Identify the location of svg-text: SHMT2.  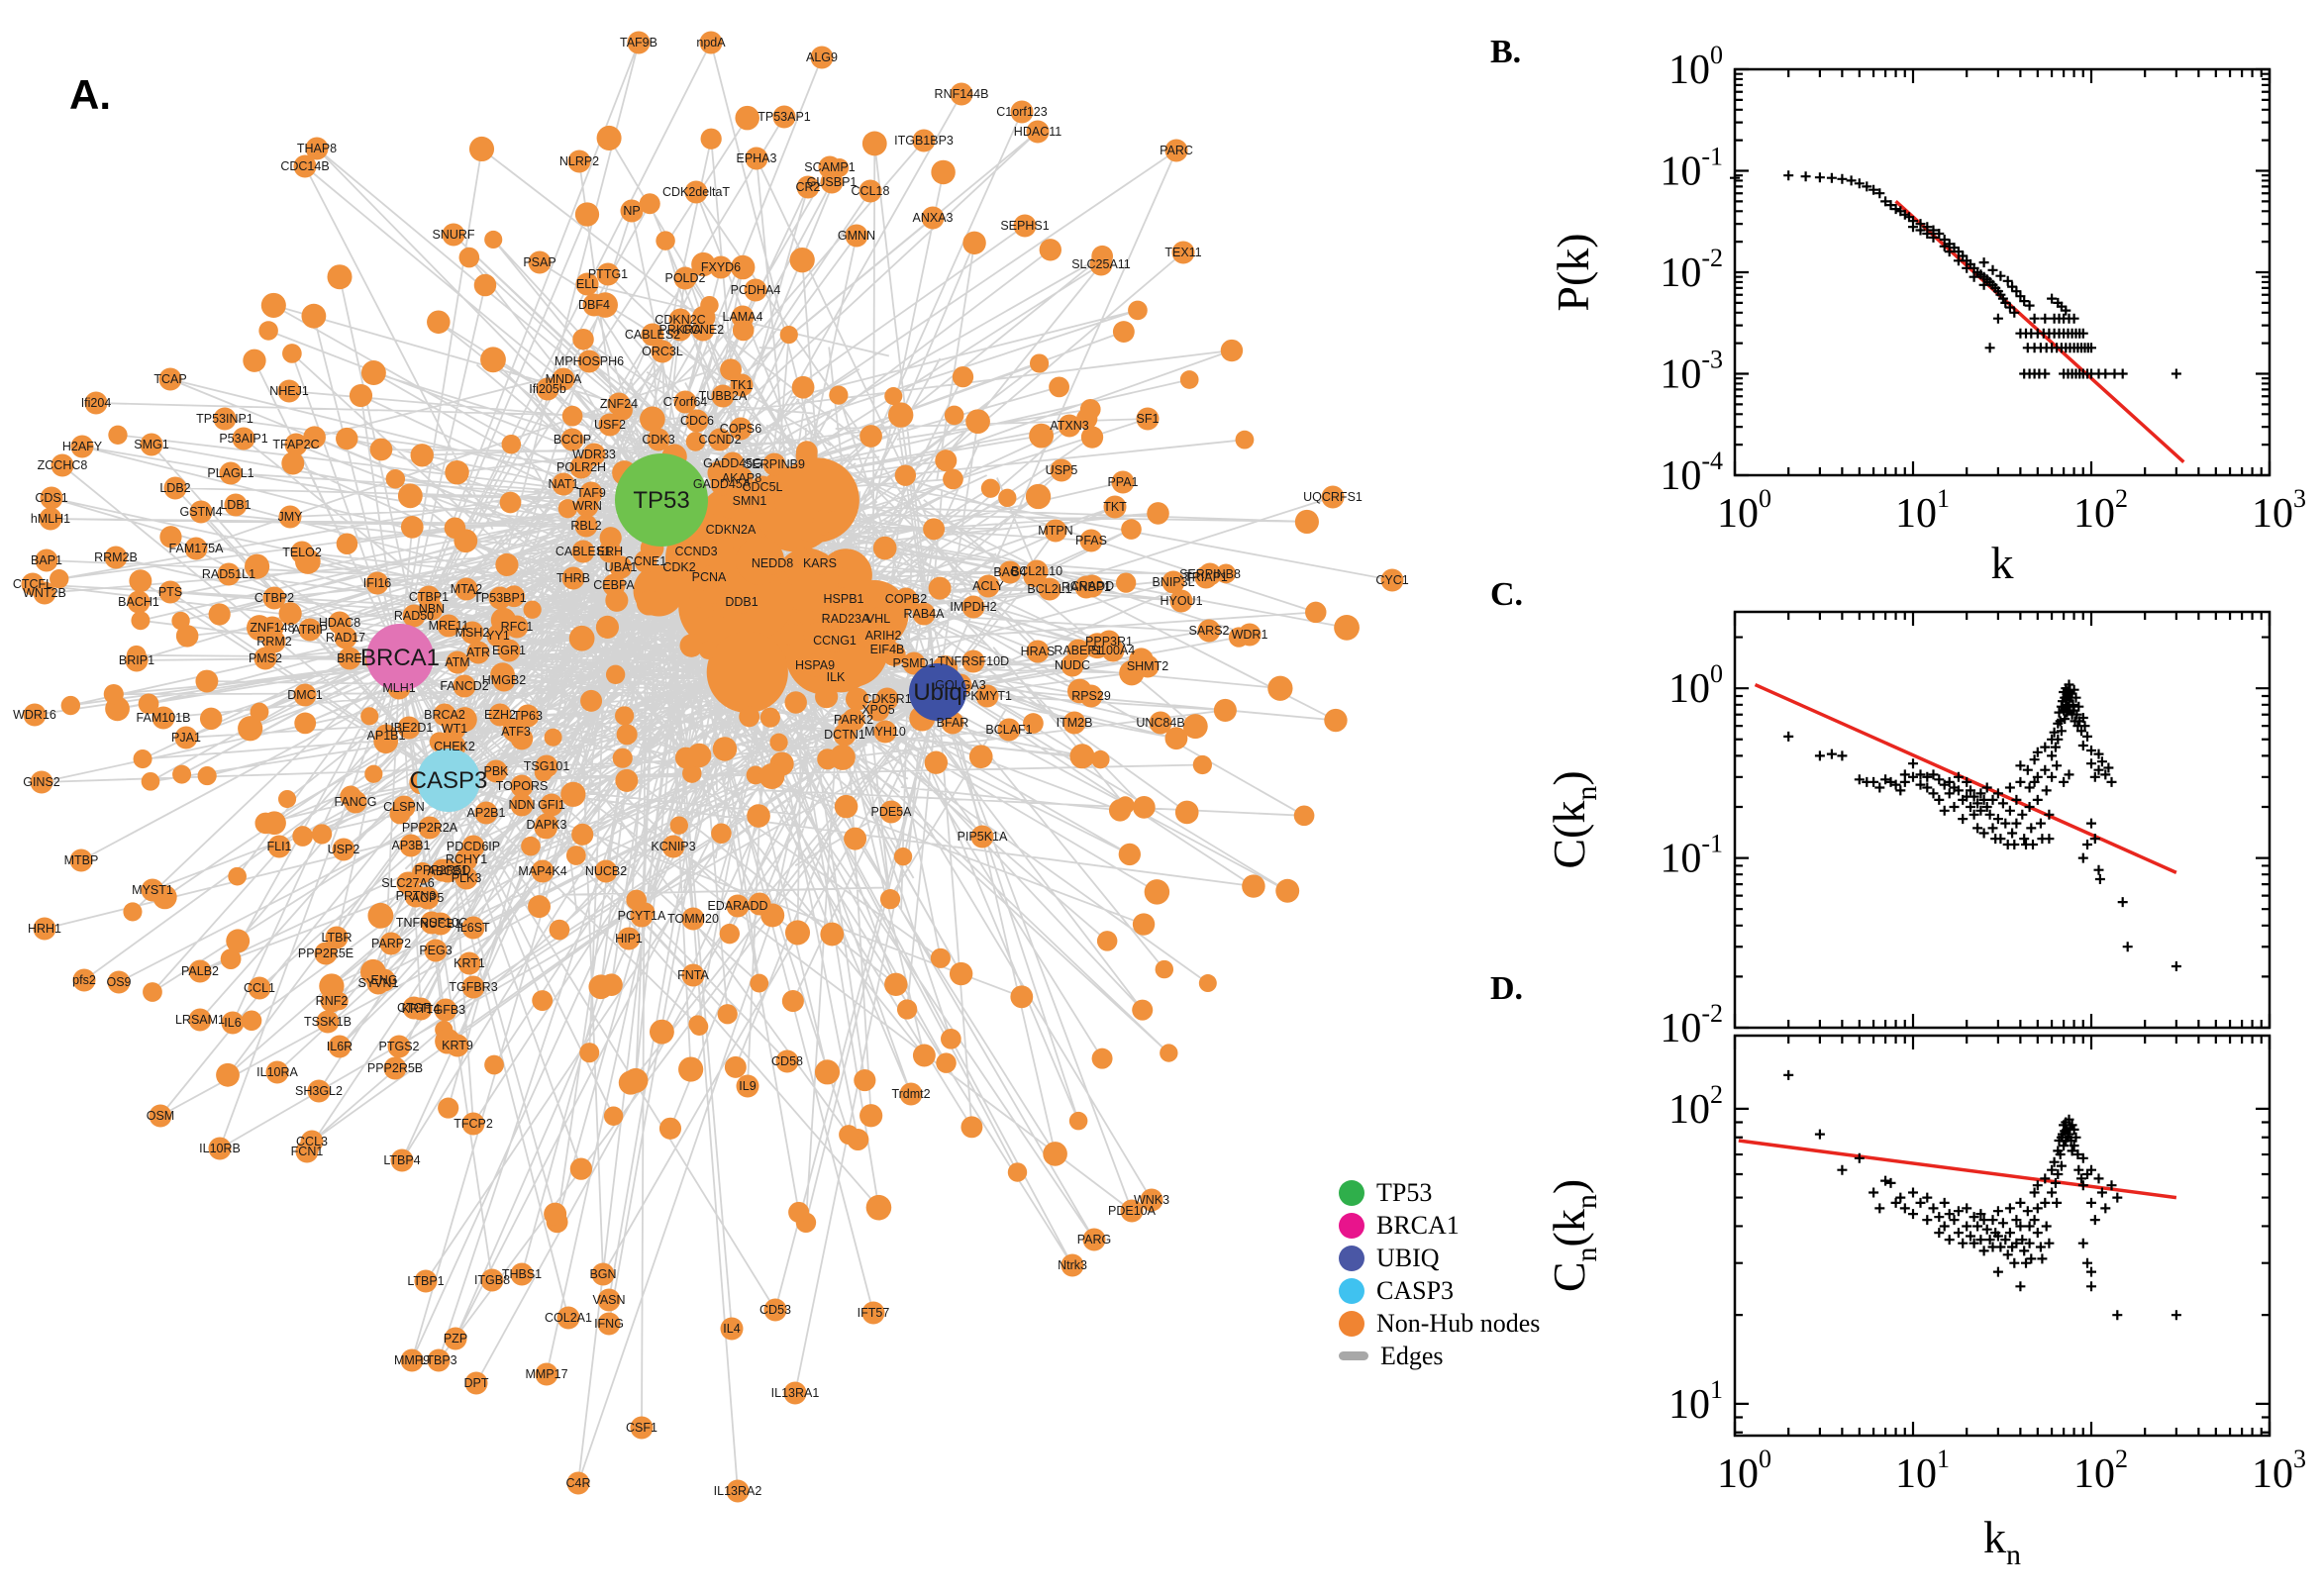
(1147, 666).